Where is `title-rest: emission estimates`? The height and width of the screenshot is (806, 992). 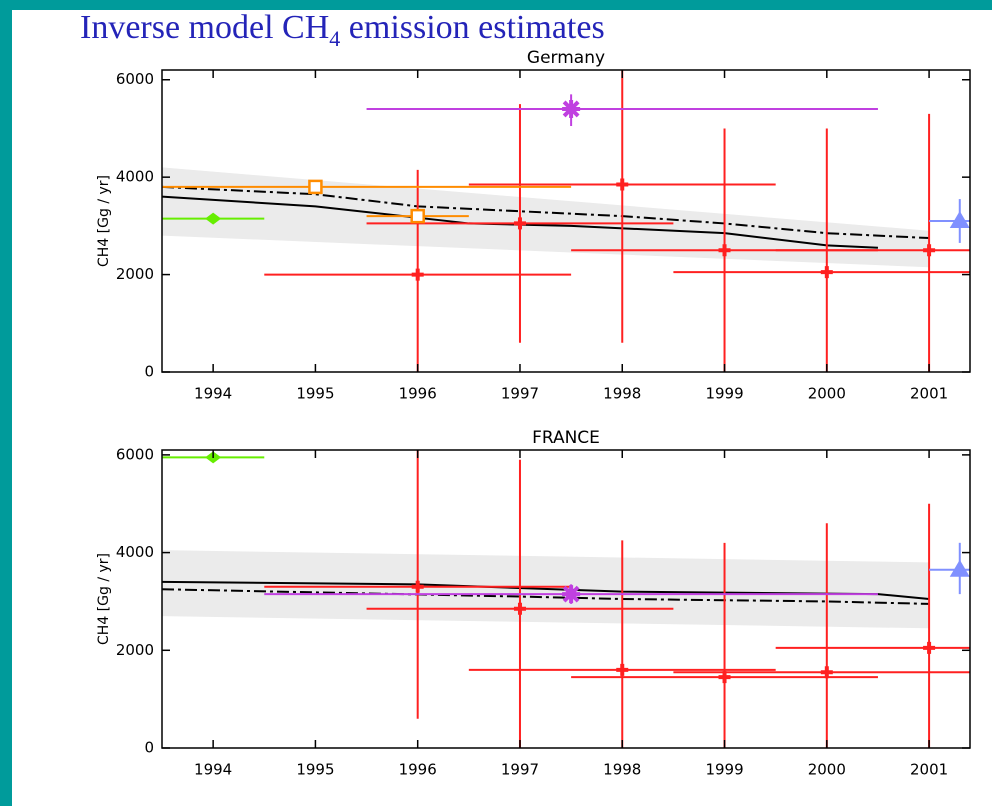 title-rest: emission estimates is located at coordinates (472, 27).